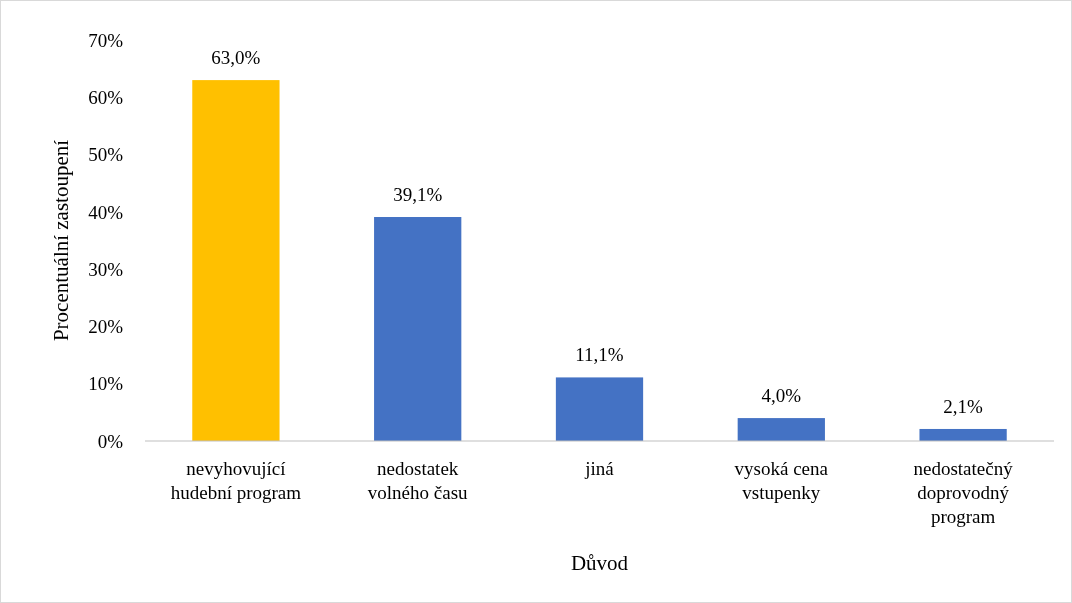  I want to click on y-tick-label: 70%, so click(106, 40).